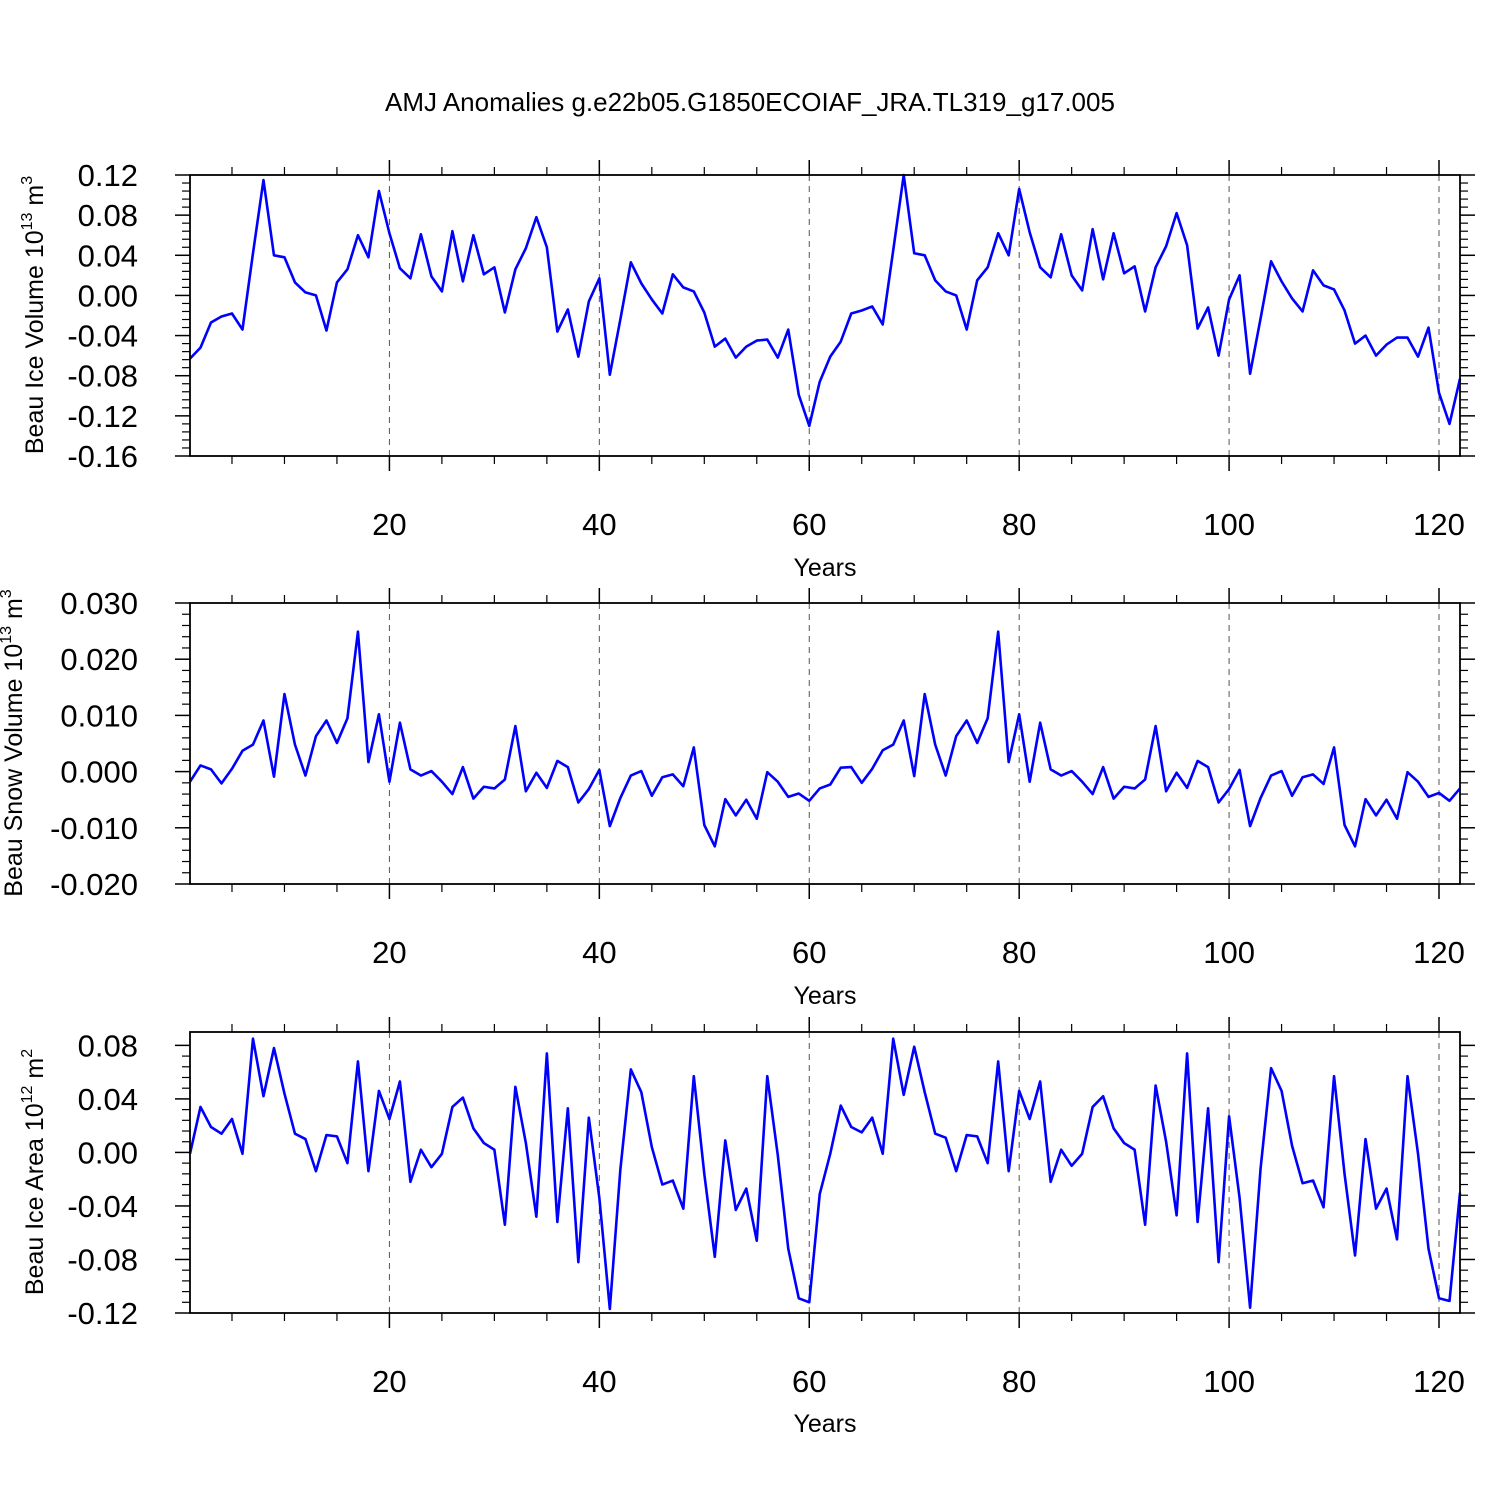  What do you see at coordinates (108, 175) in the screenshot?
I see `y-tick-label: 0.12` at bounding box center [108, 175].